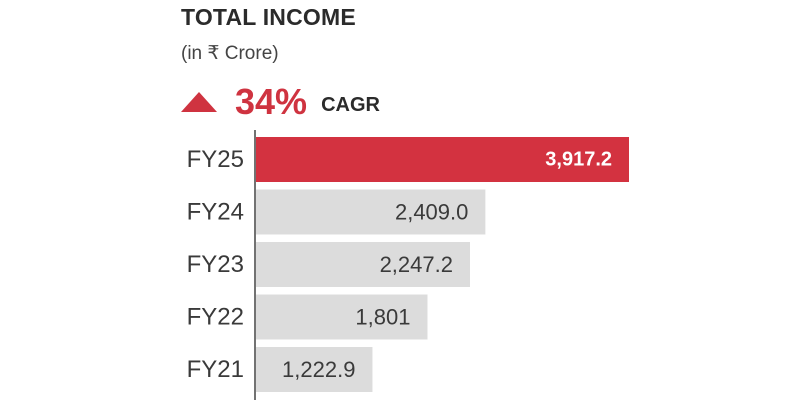  What do you see at coordinates (431, 212) in the screenshot?
I see `value-label-fy24: 2,409.0` at bounding box center [431, 212].